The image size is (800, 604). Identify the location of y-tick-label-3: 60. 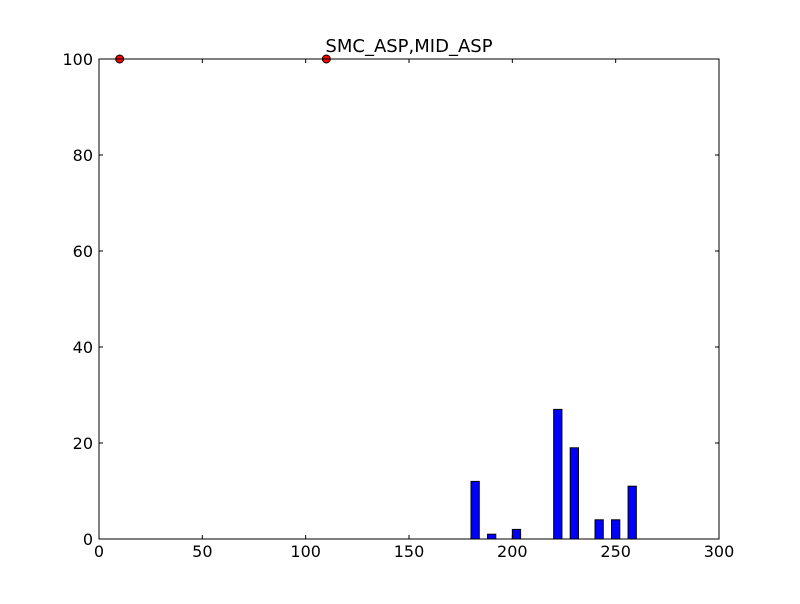
(83, 251).